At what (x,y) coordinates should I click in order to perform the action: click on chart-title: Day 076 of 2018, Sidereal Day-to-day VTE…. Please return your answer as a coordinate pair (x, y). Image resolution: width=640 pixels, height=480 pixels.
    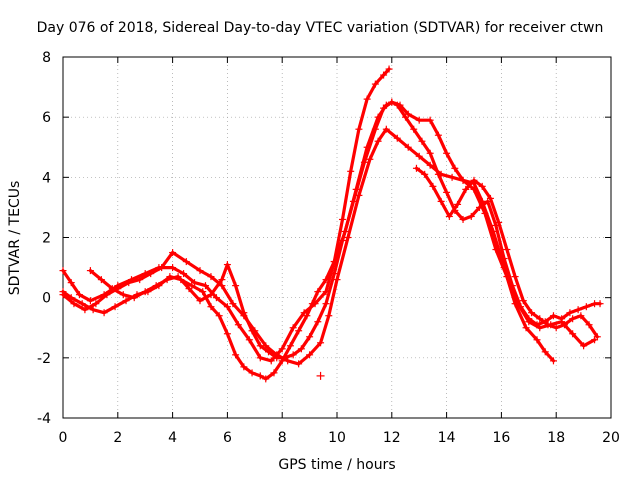
    Looking at the image, I should click on (320, 28).